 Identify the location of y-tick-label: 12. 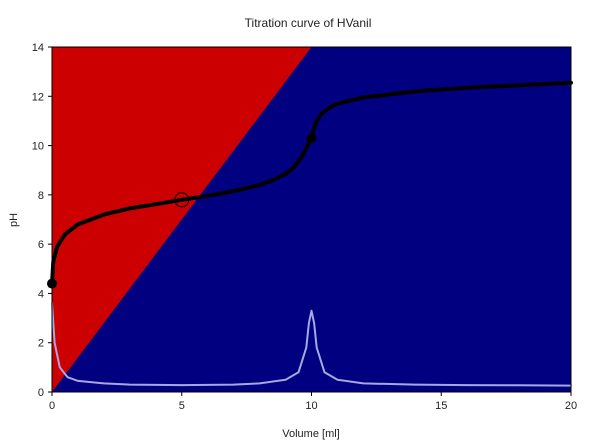
(38, 97).